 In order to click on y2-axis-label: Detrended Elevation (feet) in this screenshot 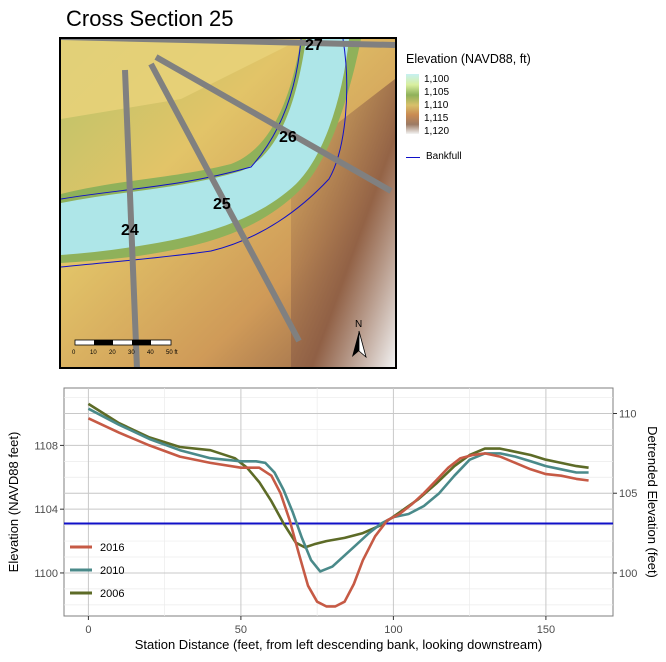, I will do `click(652, 502)`.